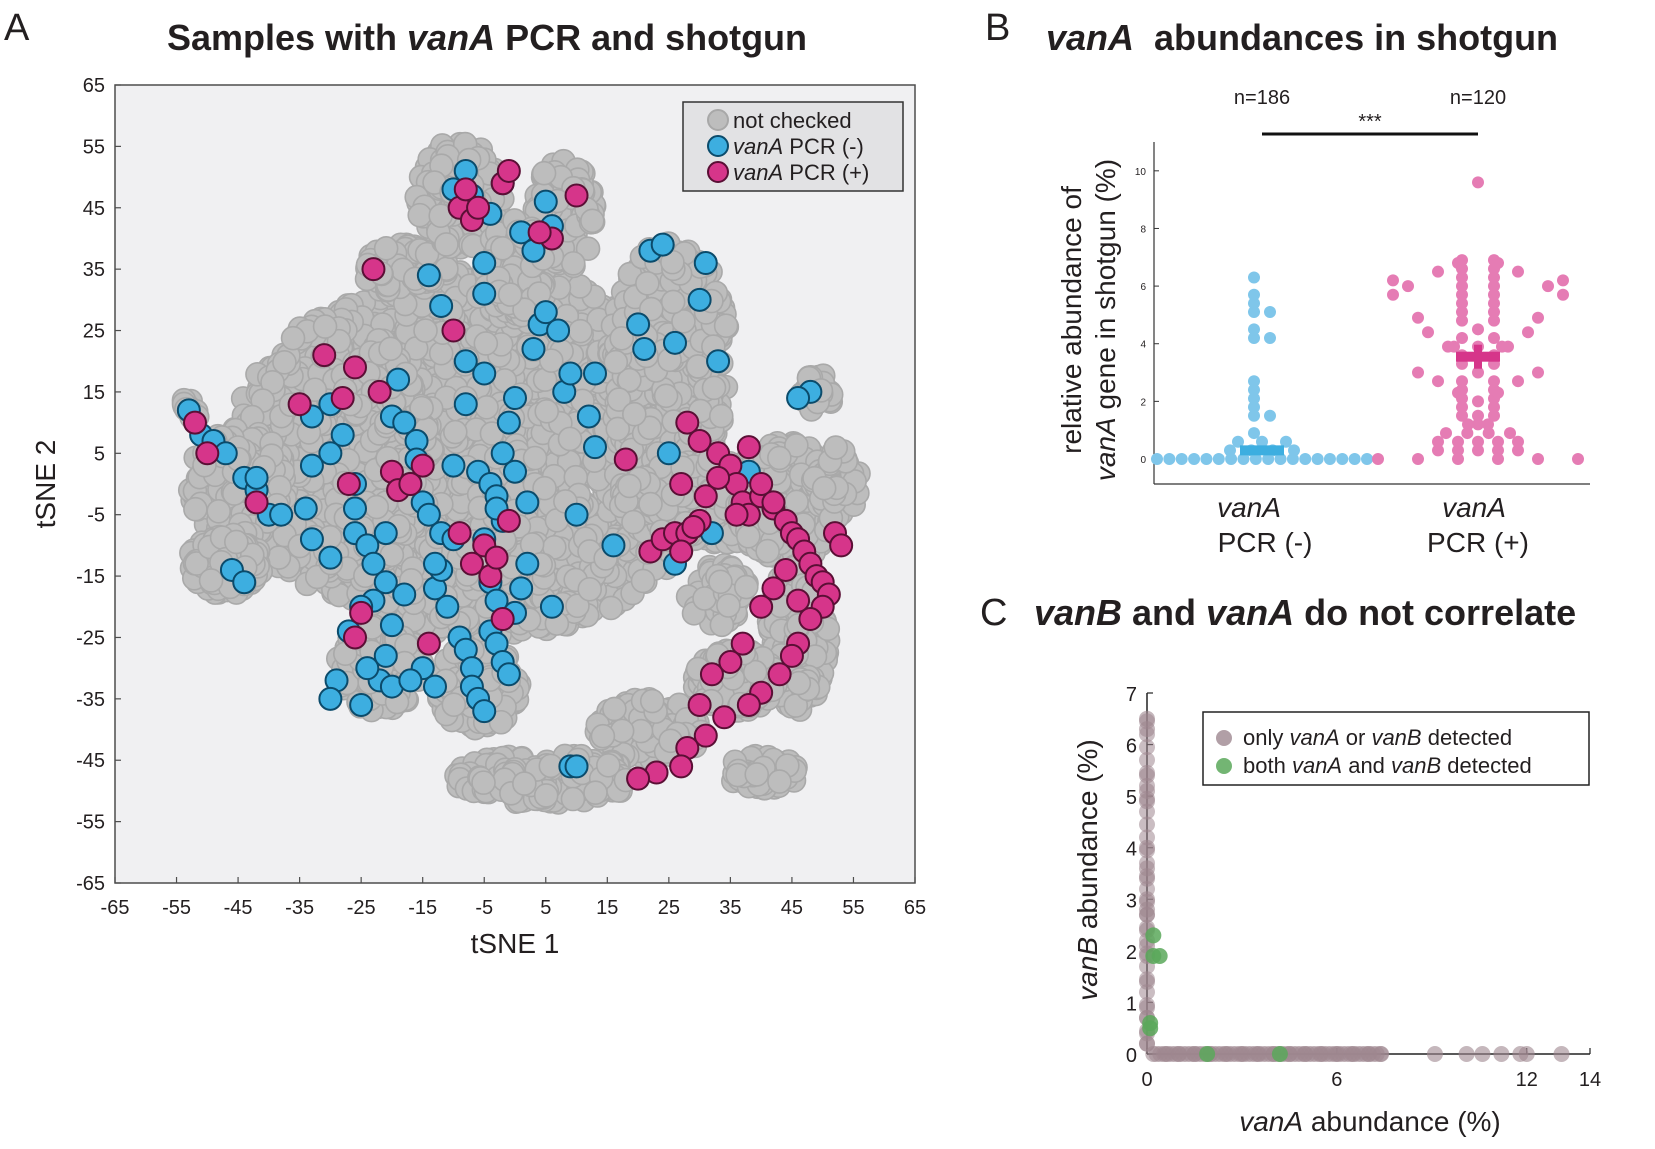  I want to click on panel-a-title: Samples with vanA PCR and shotgun, so click(487, 37).